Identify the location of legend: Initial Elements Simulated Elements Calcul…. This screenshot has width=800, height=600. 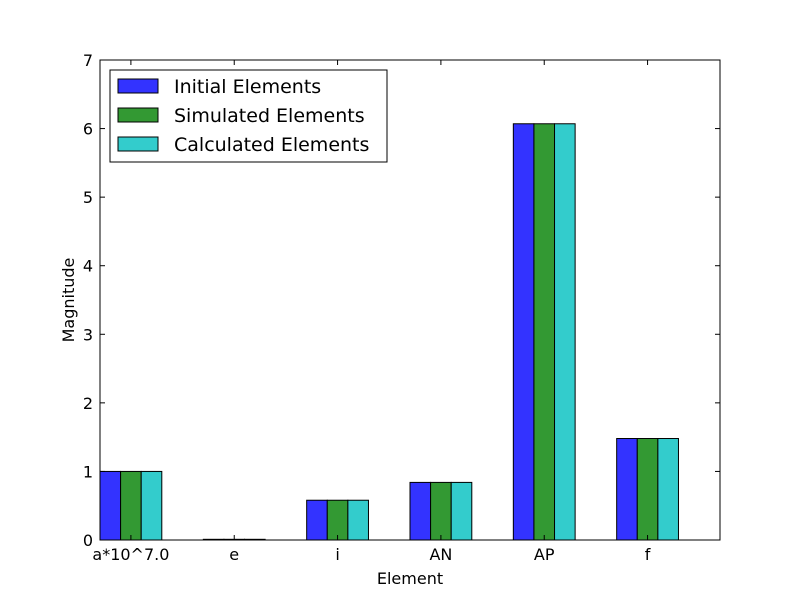
(248, 116).